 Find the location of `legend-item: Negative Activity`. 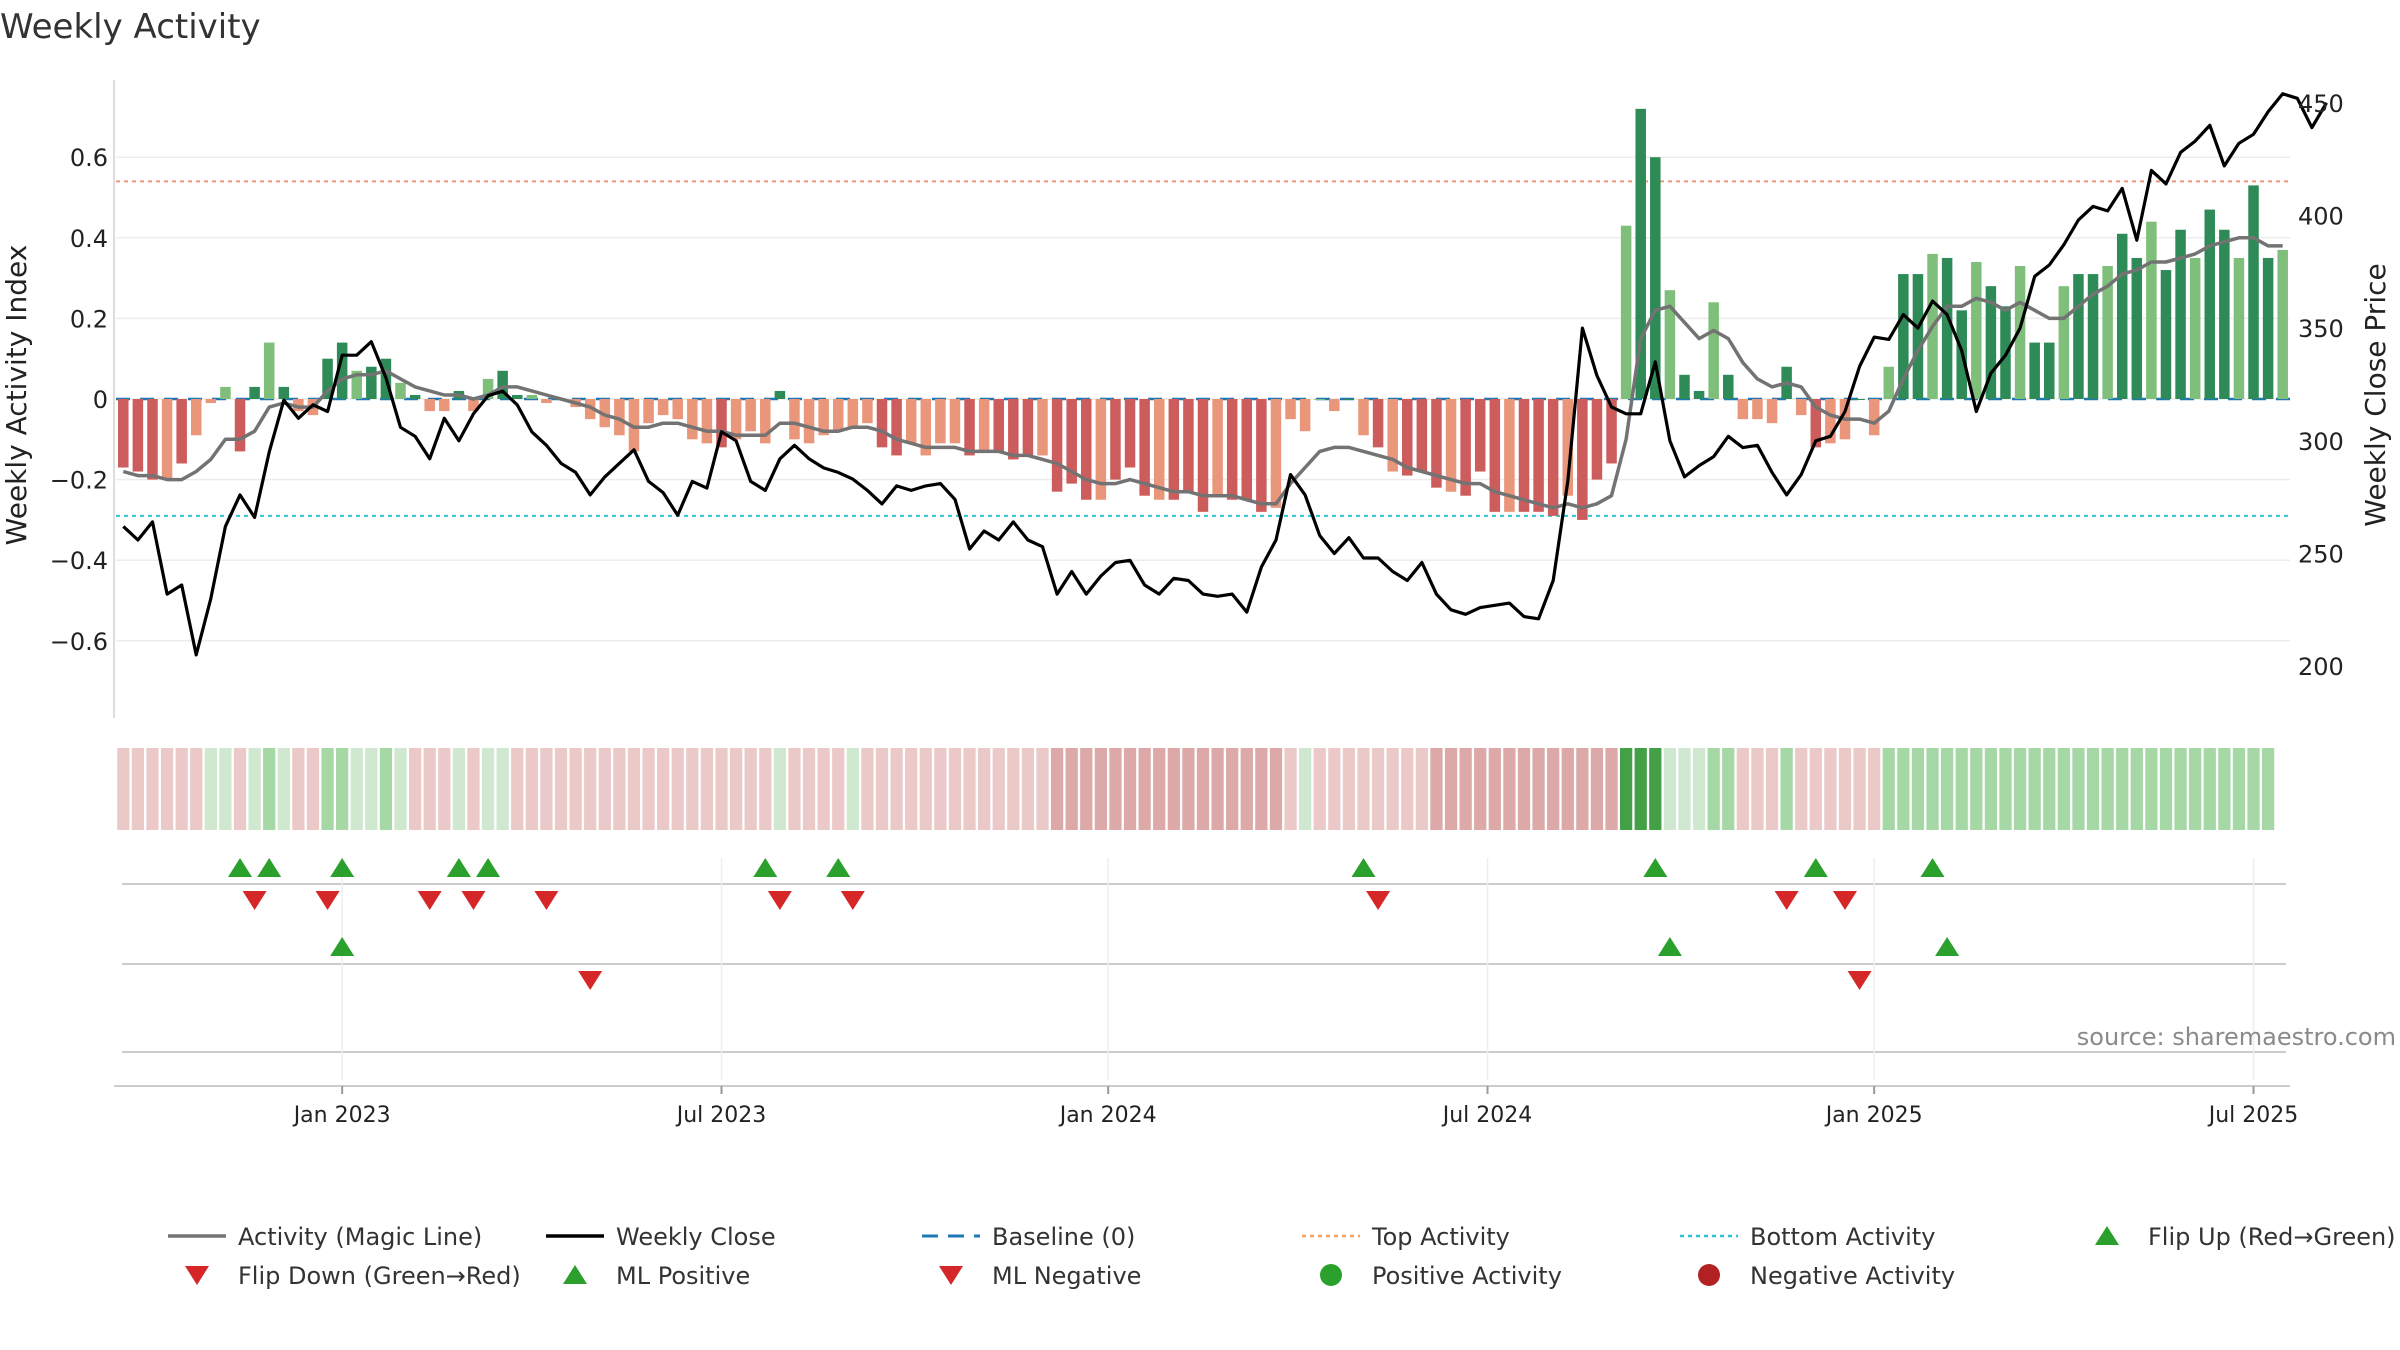

legend-item: Negative Activity is located at coordinates (1826, 1276).